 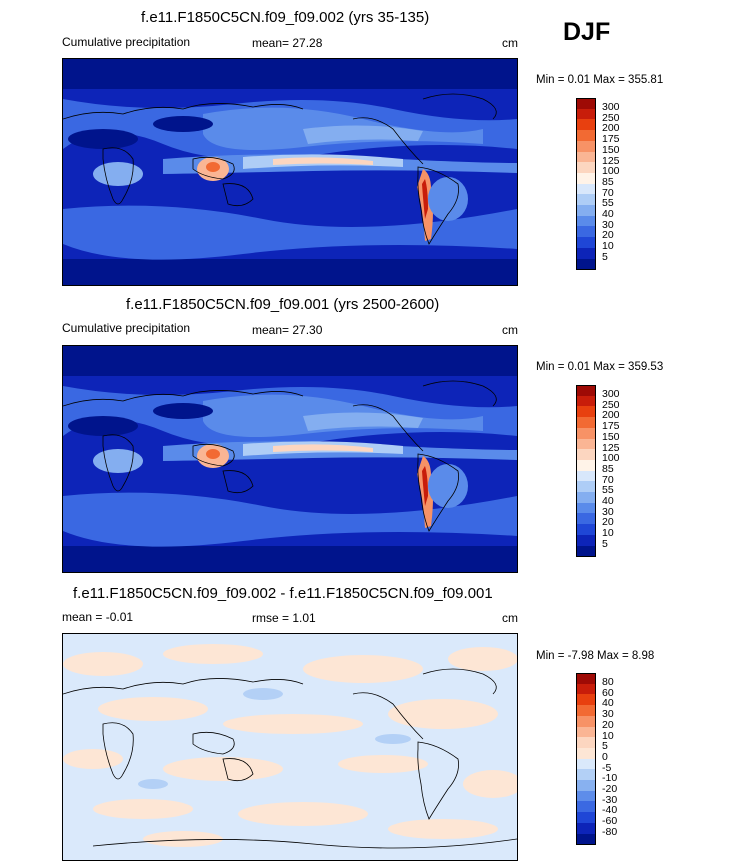 What do you see at coordinates (610, 810) in the screenshot?
I see `panel3-colorbar-tick: -40` at bounding box center [610, 810].